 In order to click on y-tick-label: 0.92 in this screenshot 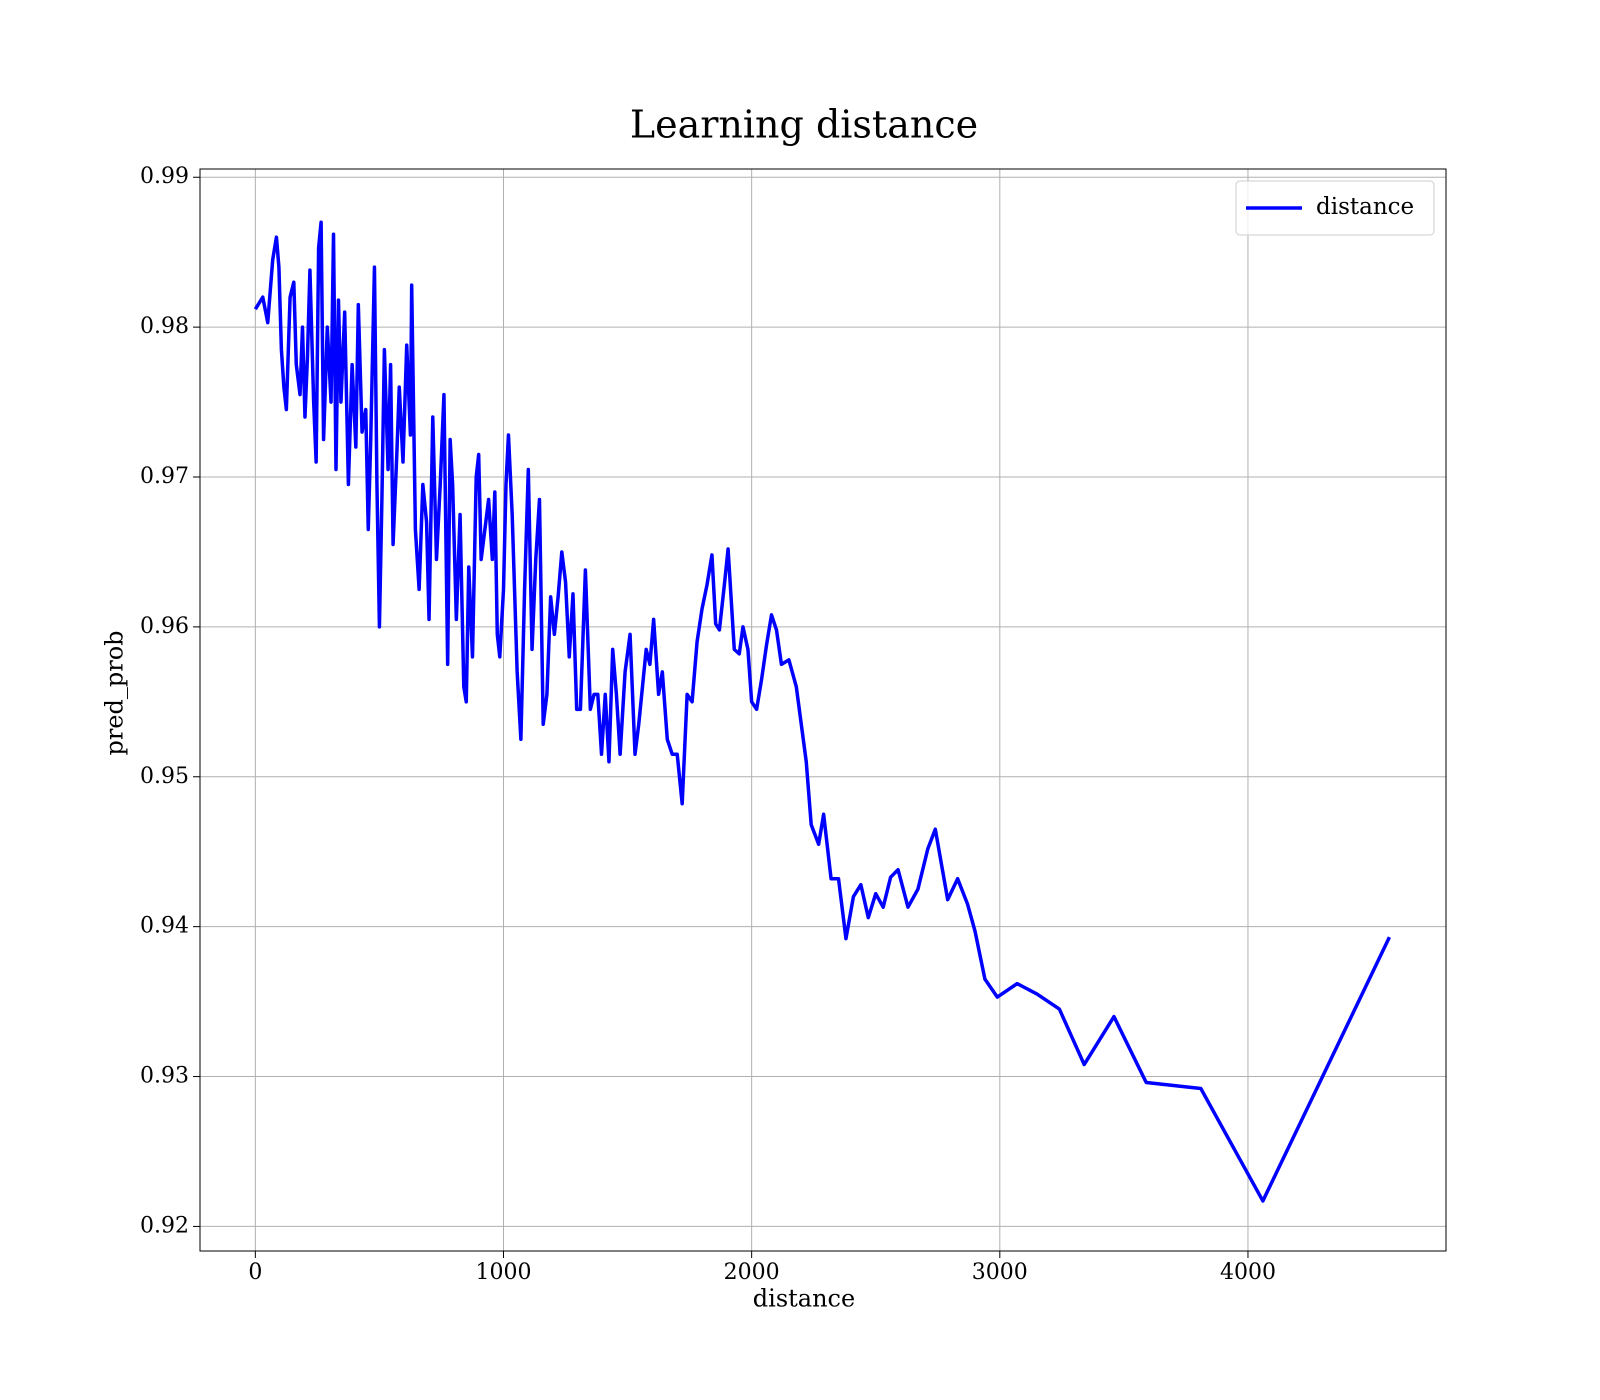, I will do `click(164, 1225)`.